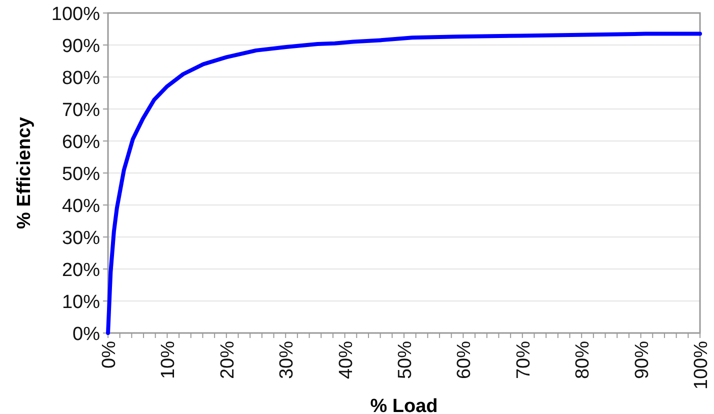  What do you see at coordinates (346, 360) in the screenshot?
I see `x-tick-label: 40%` at bounding box center [346, 360].